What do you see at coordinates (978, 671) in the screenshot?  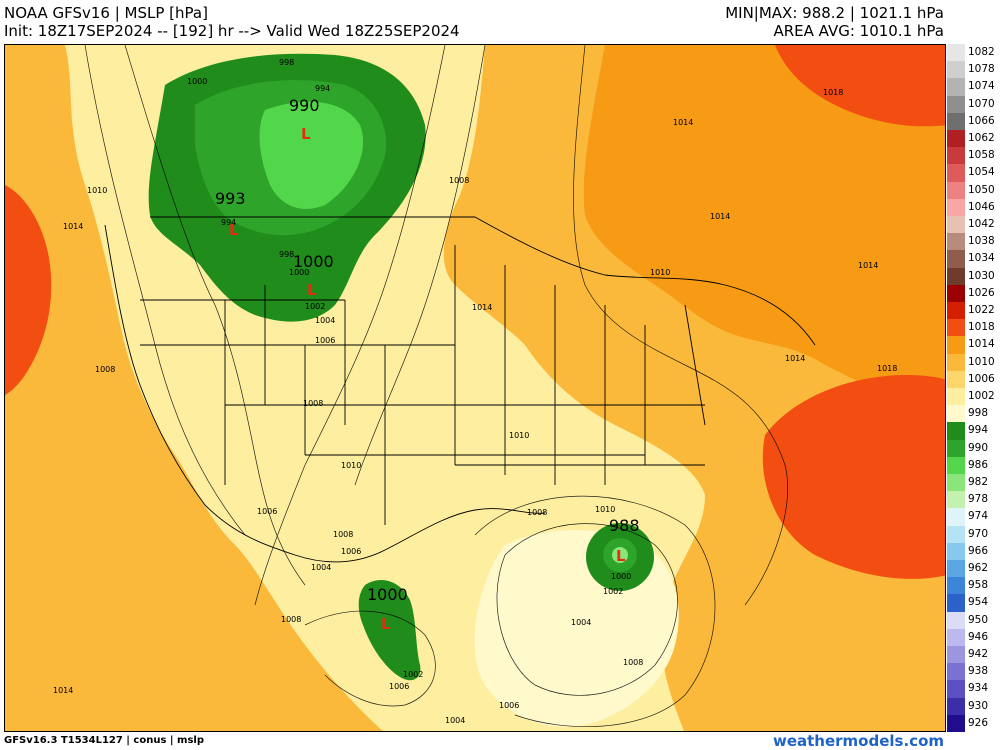 I see `legend-label: 938` at bounding box center [978, 671].